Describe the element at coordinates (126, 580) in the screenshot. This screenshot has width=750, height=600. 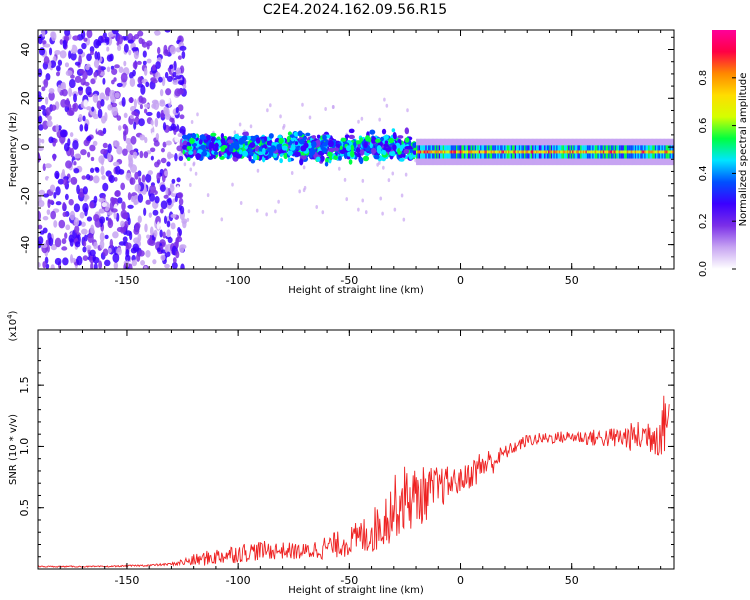
I see `x-tick-label: -150` at that location.